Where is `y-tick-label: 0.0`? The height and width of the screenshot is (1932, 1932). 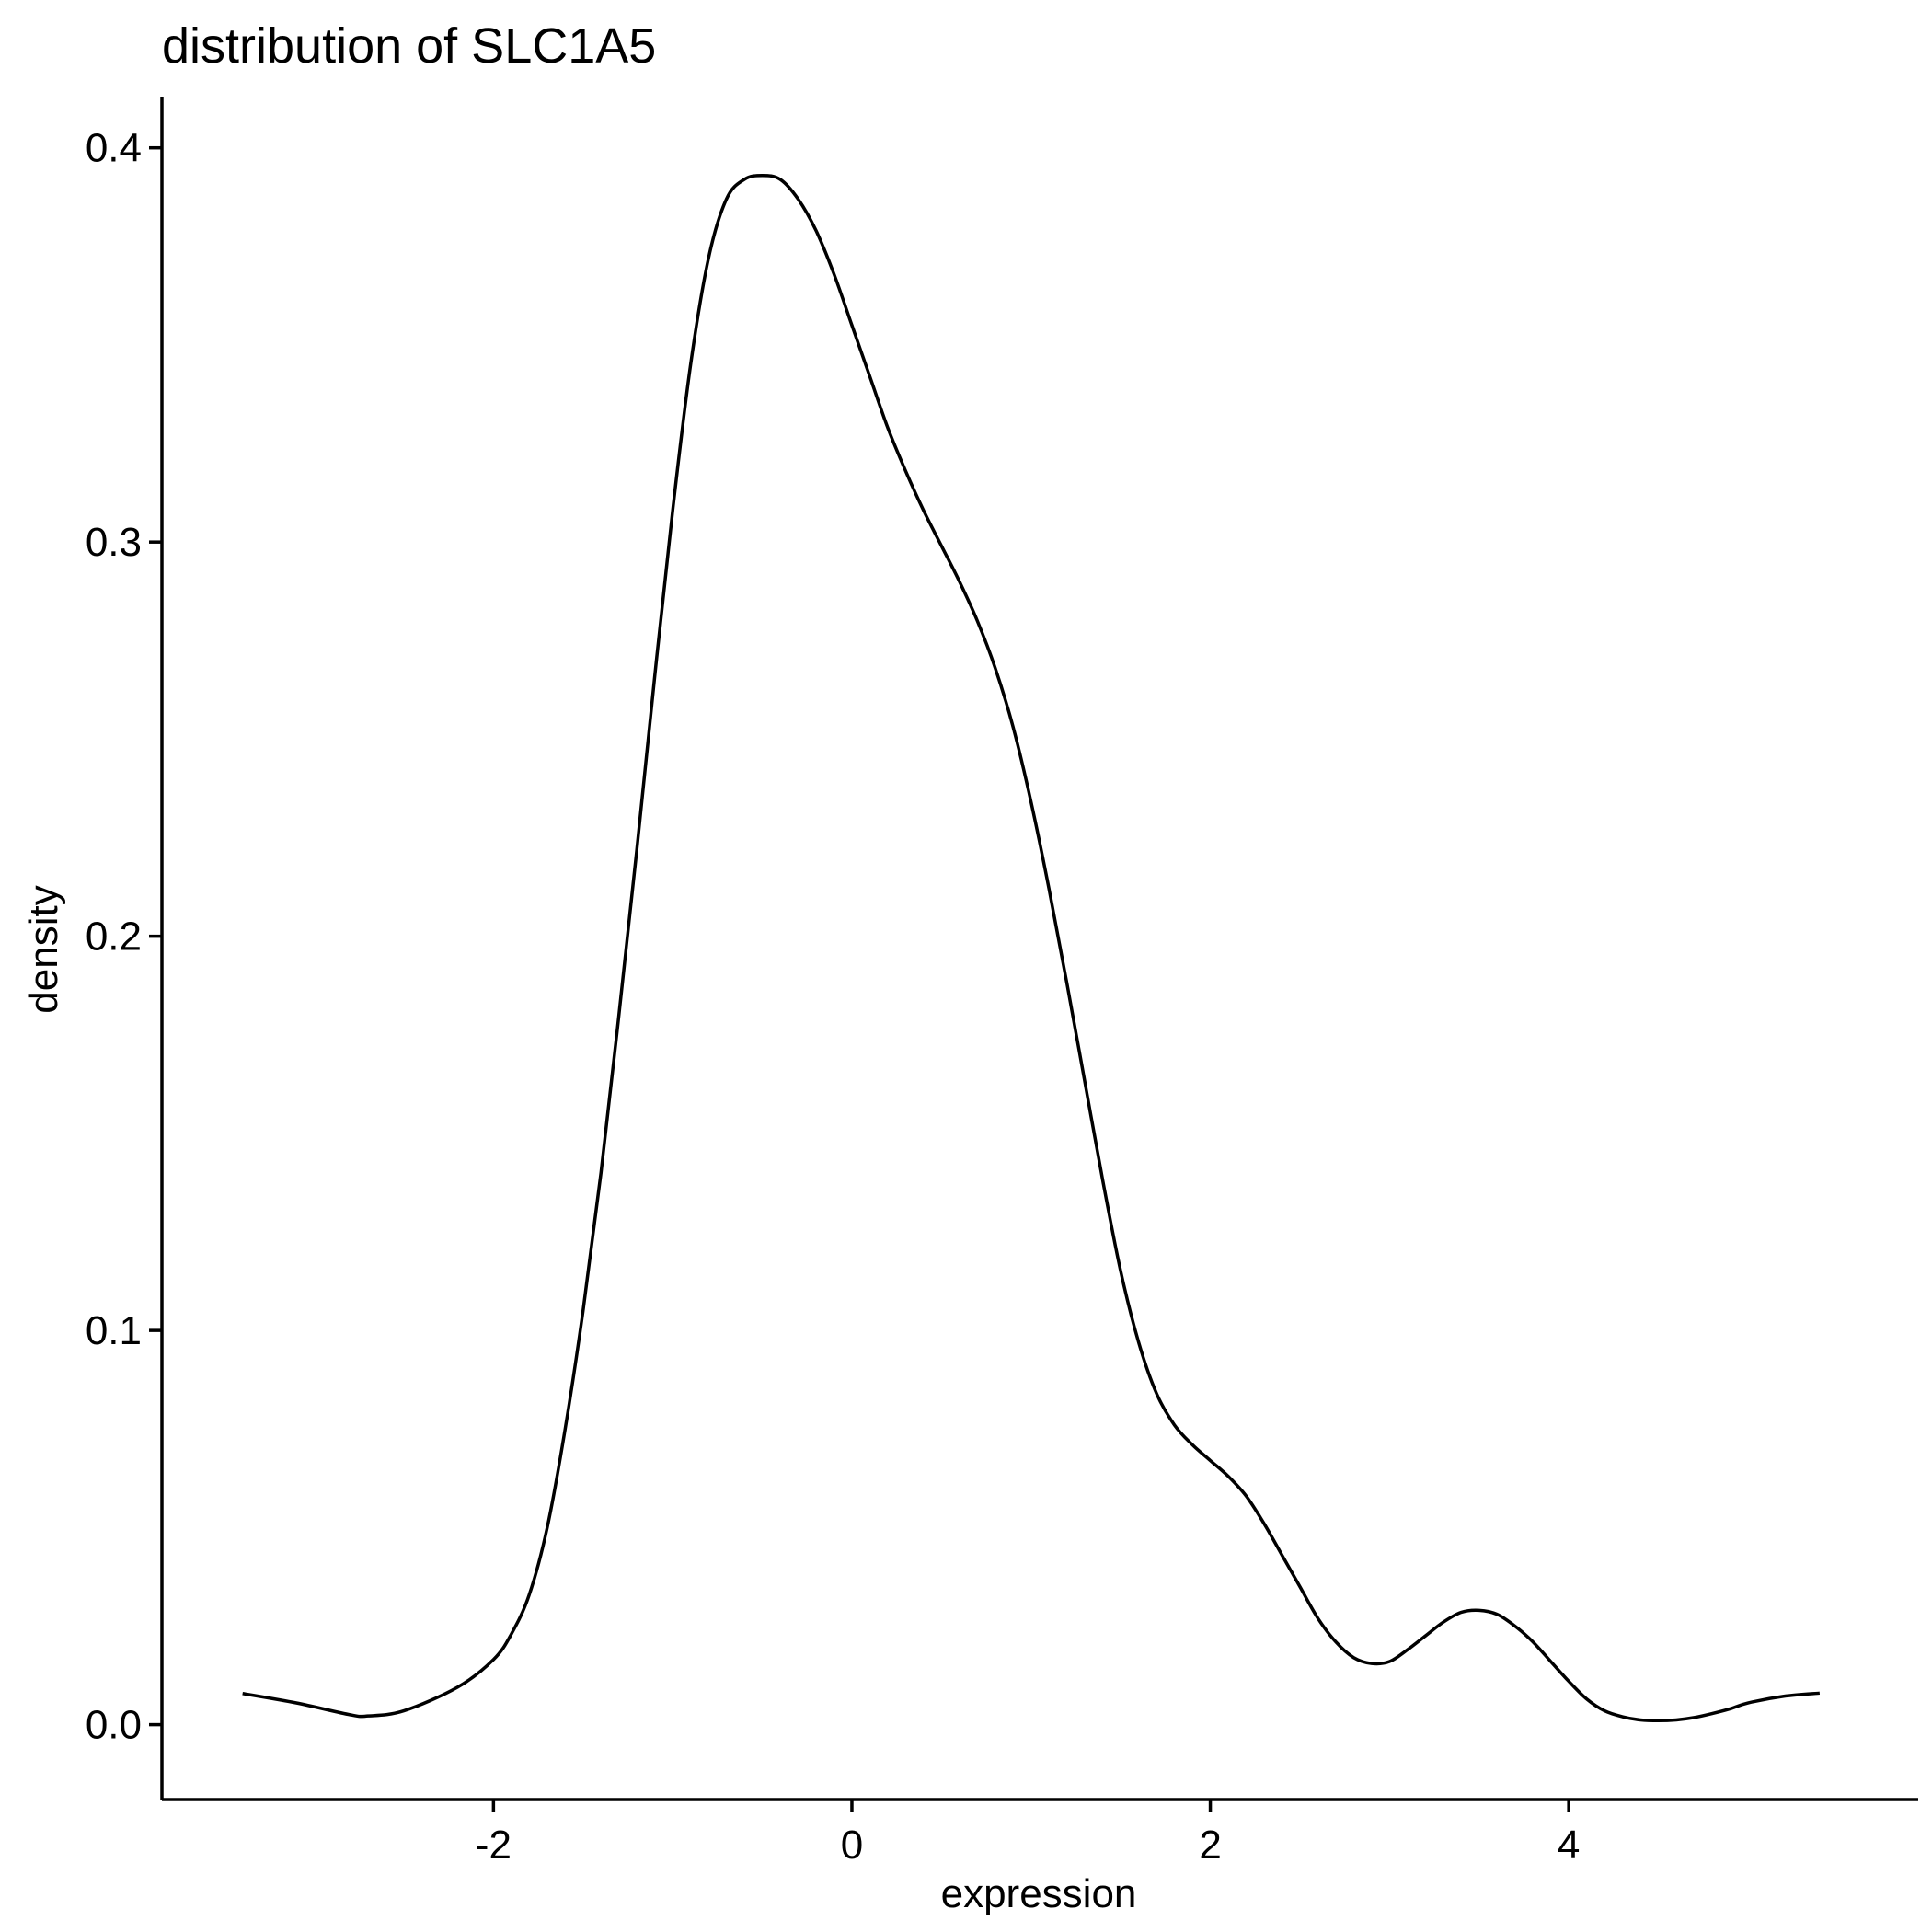
y-tick-label: 0.0 is located at coordinates (114, 1725).